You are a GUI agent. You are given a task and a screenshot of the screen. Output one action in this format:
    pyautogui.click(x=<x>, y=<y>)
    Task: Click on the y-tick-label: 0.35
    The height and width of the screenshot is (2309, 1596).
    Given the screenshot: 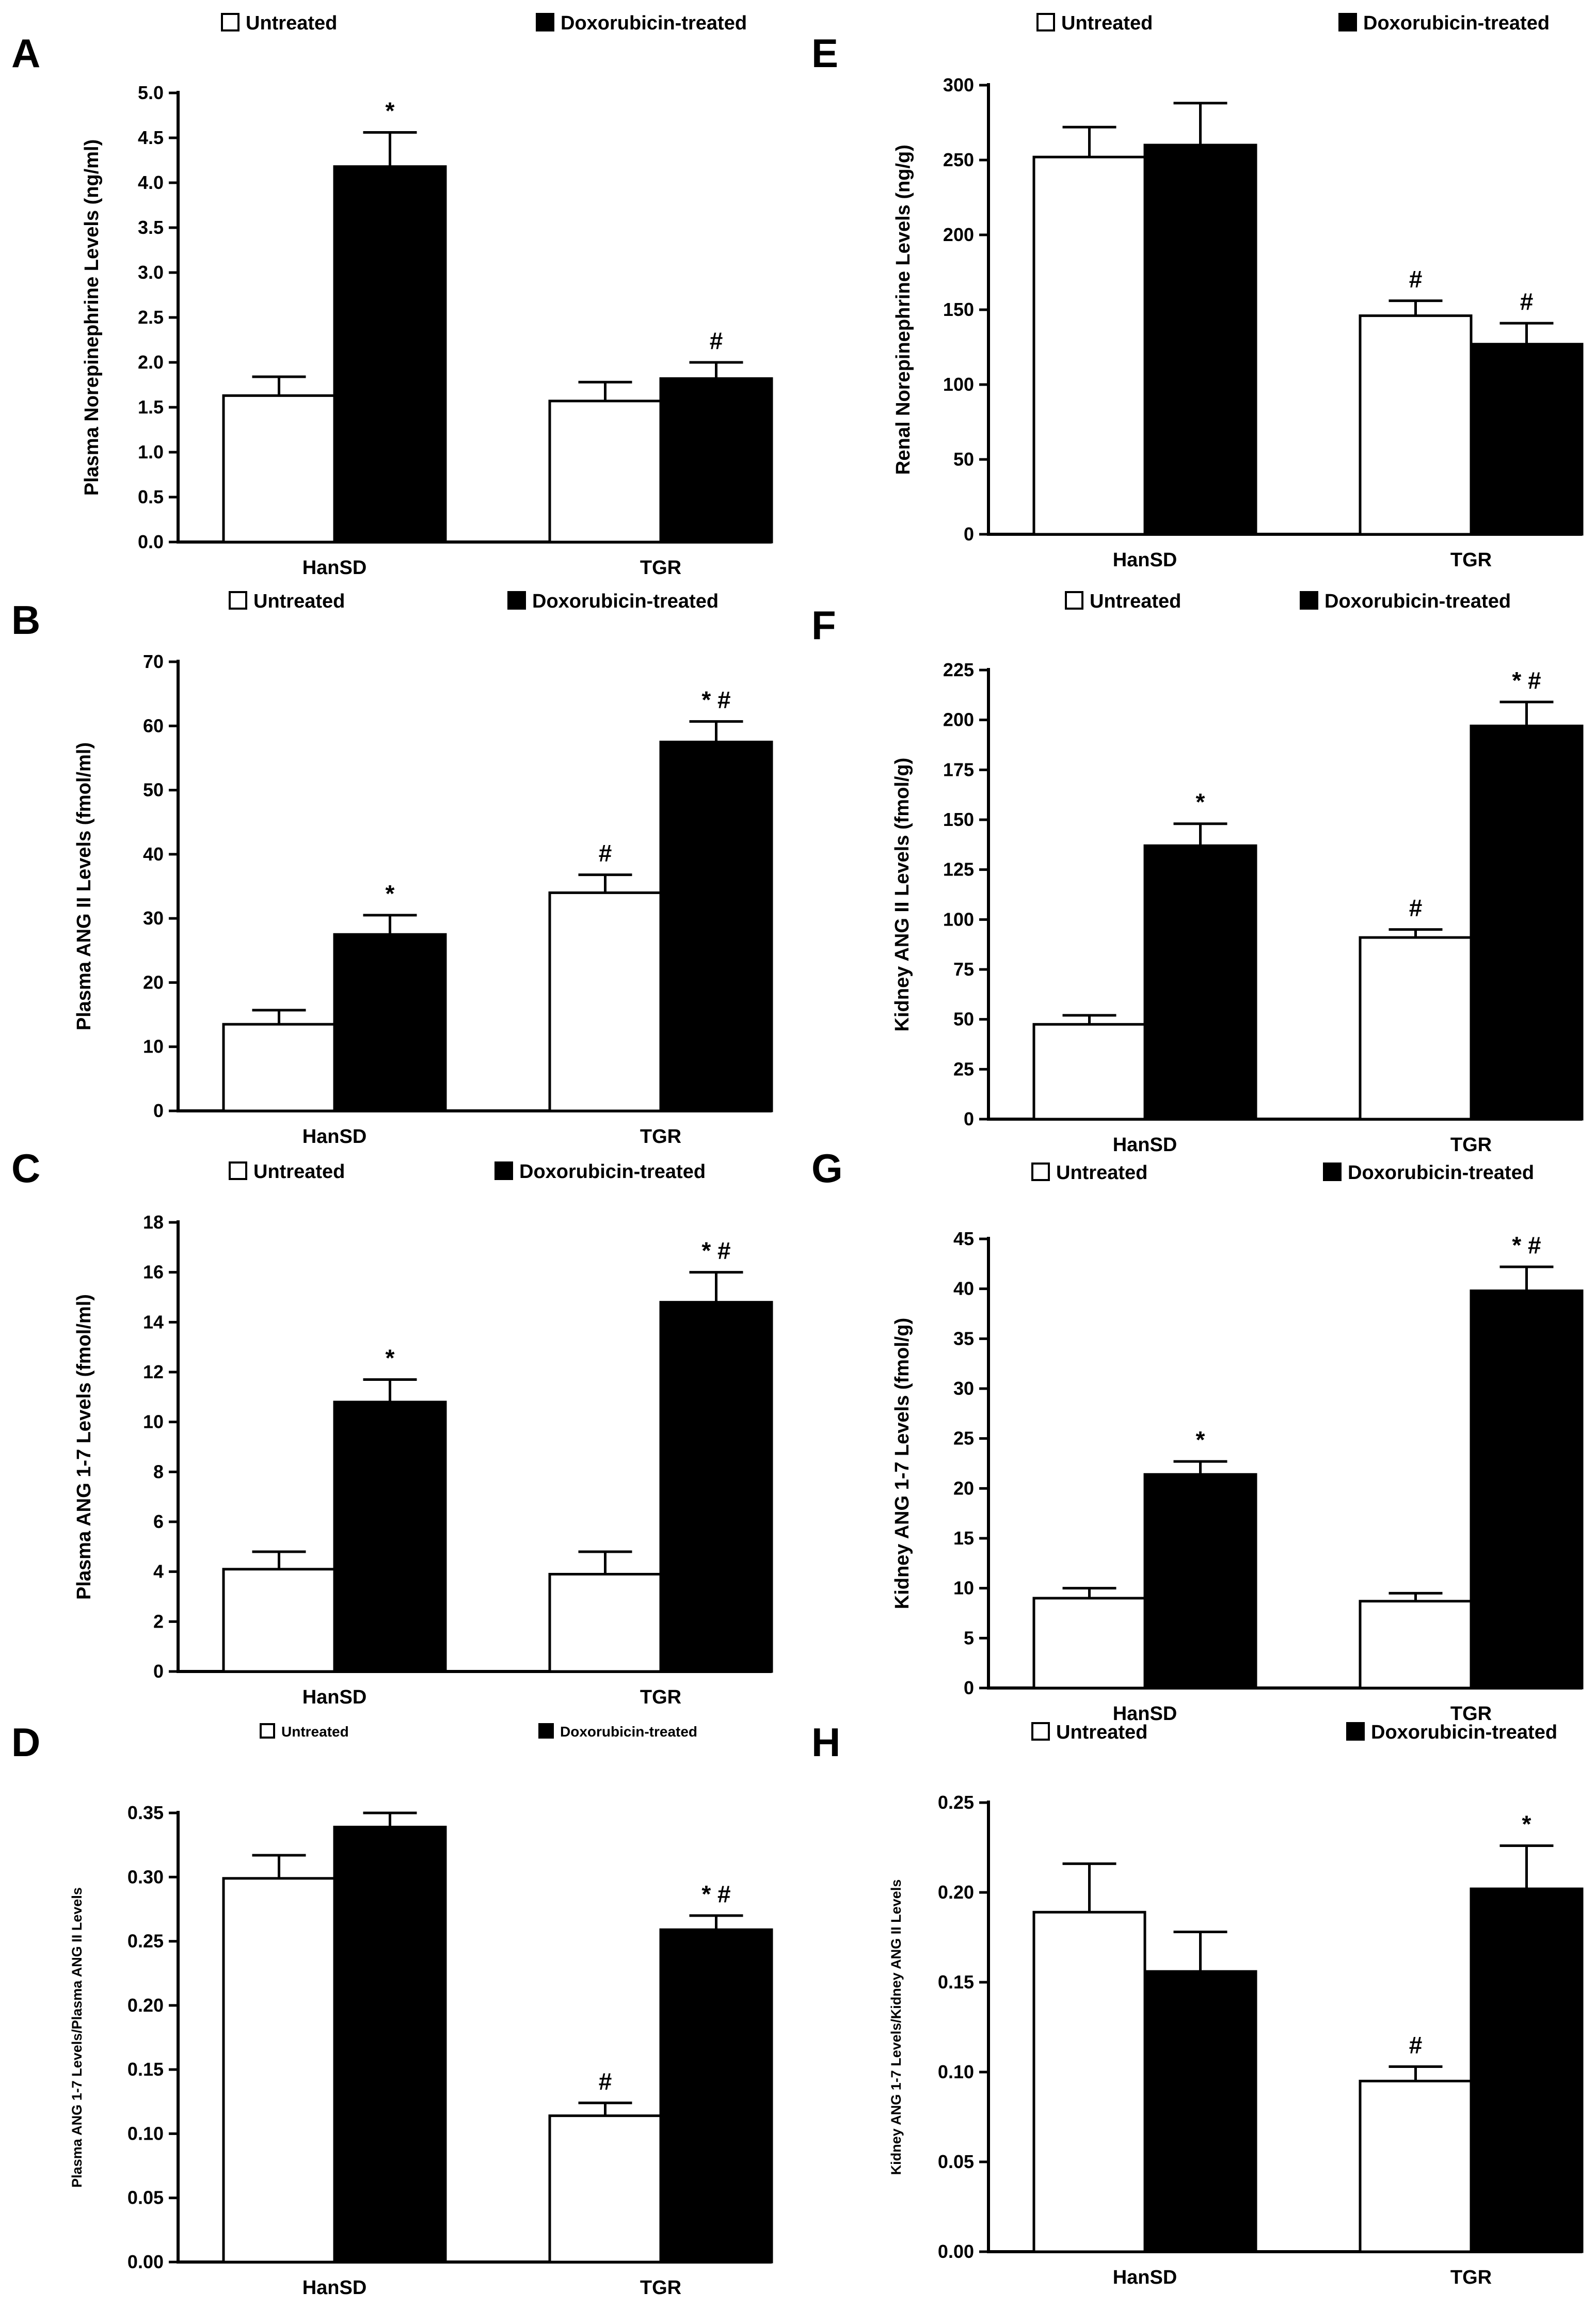 What is the action you would take?
    pyautogui.click(x=145, y=1812)
    